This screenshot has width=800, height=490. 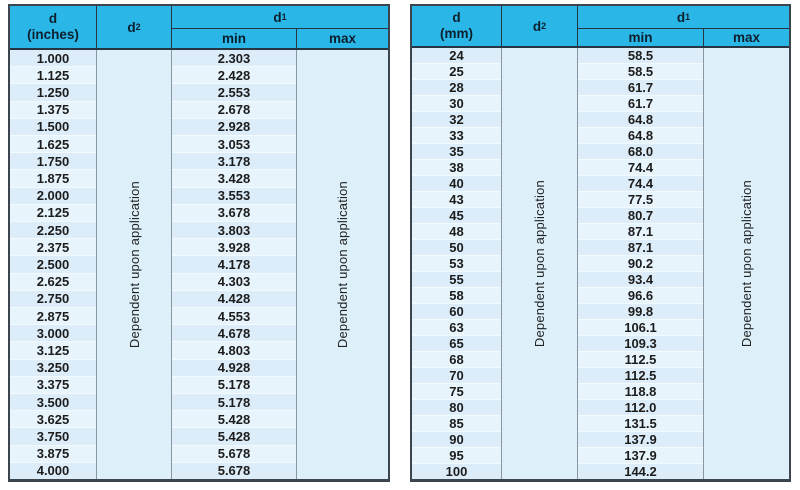 I want to click on table-cell: 4.000, so click(x=53, y=470).